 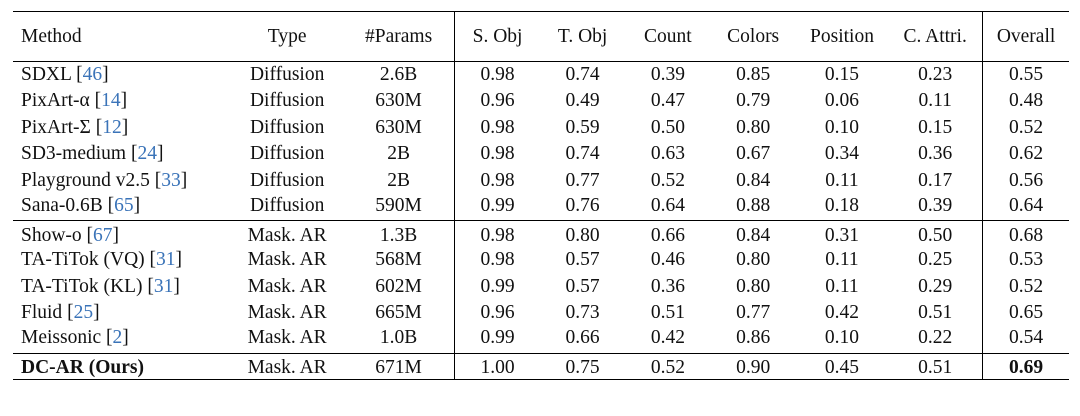 What do you see at coordinates (667, 74) in the screenshot?
I see `count-cell: 0.39` at bounding box center [667, 74].